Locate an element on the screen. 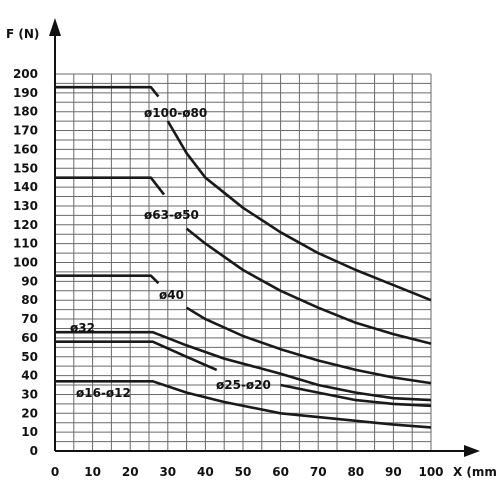 The width and height of the screenshot is (496, 489). x-tick-label: 20 is located at coordinates (130, 472).